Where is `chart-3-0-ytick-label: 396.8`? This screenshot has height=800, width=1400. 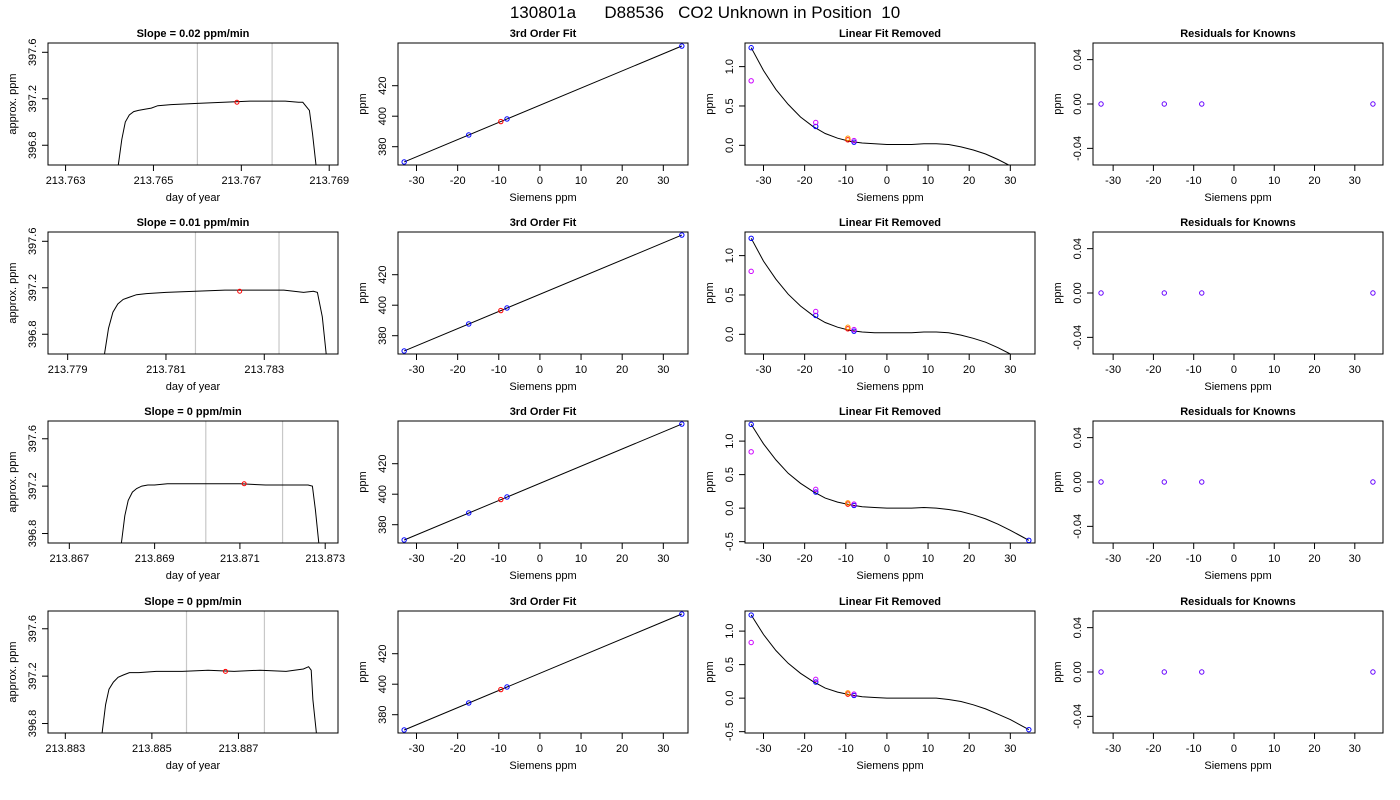 chart-3-0-ytick-label: 396.8 is located at coordinates (33, 724).